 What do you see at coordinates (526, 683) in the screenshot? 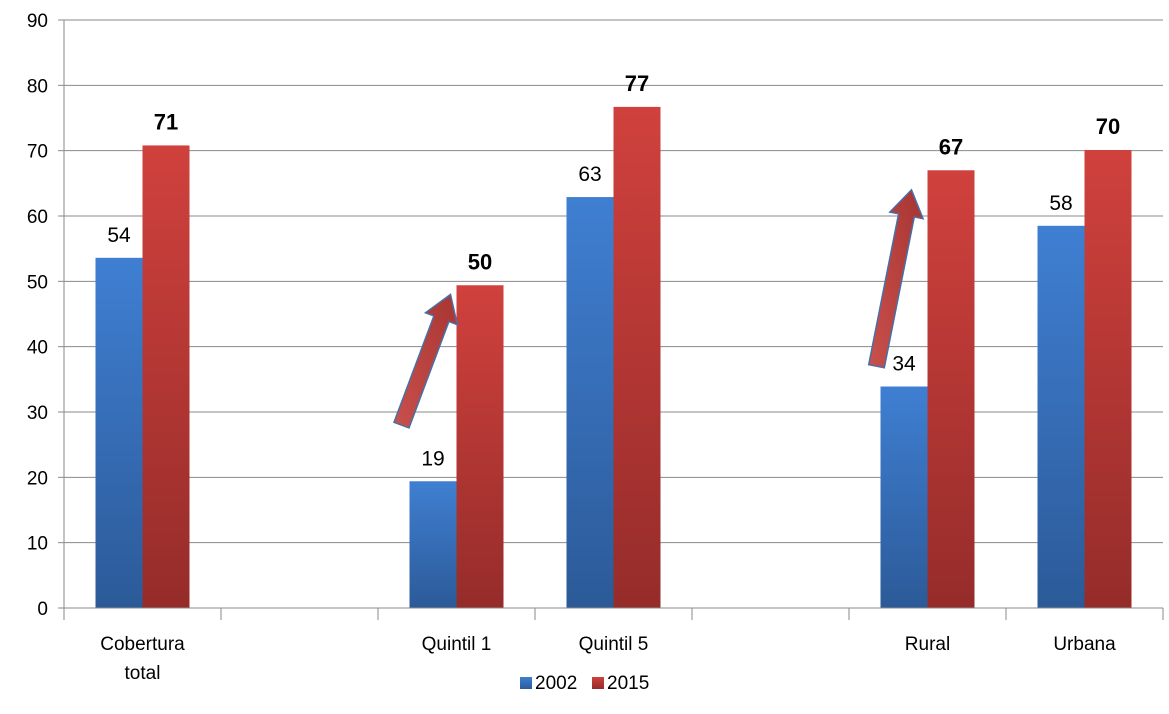
I see `legend-swatch-2002` at bounding box center [526, 683].